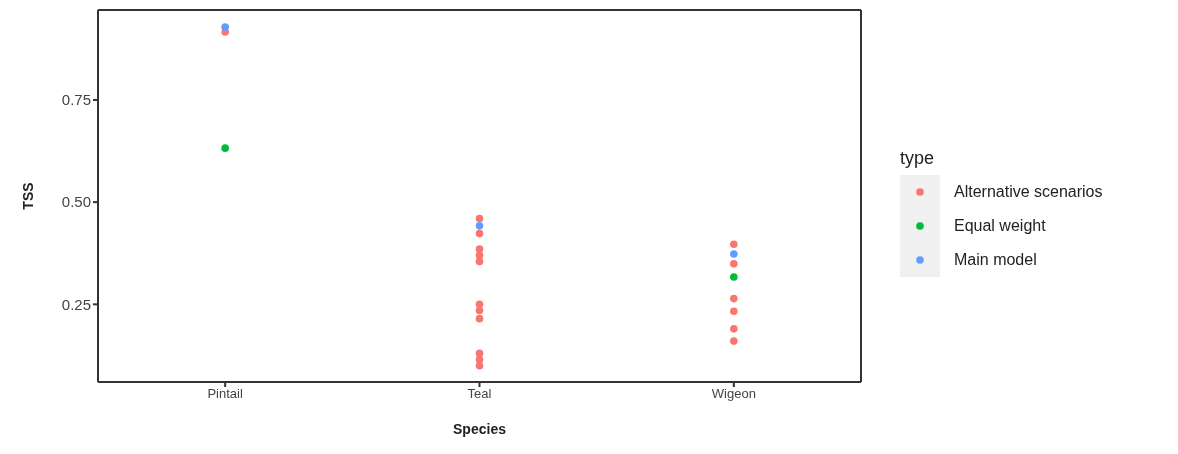 This screenshot has height=454, width=1178. What do you see at coordinates (76, 100) in the screenshot?
I see `y-tick-label: 0.75` at bounding box center [76, 100].